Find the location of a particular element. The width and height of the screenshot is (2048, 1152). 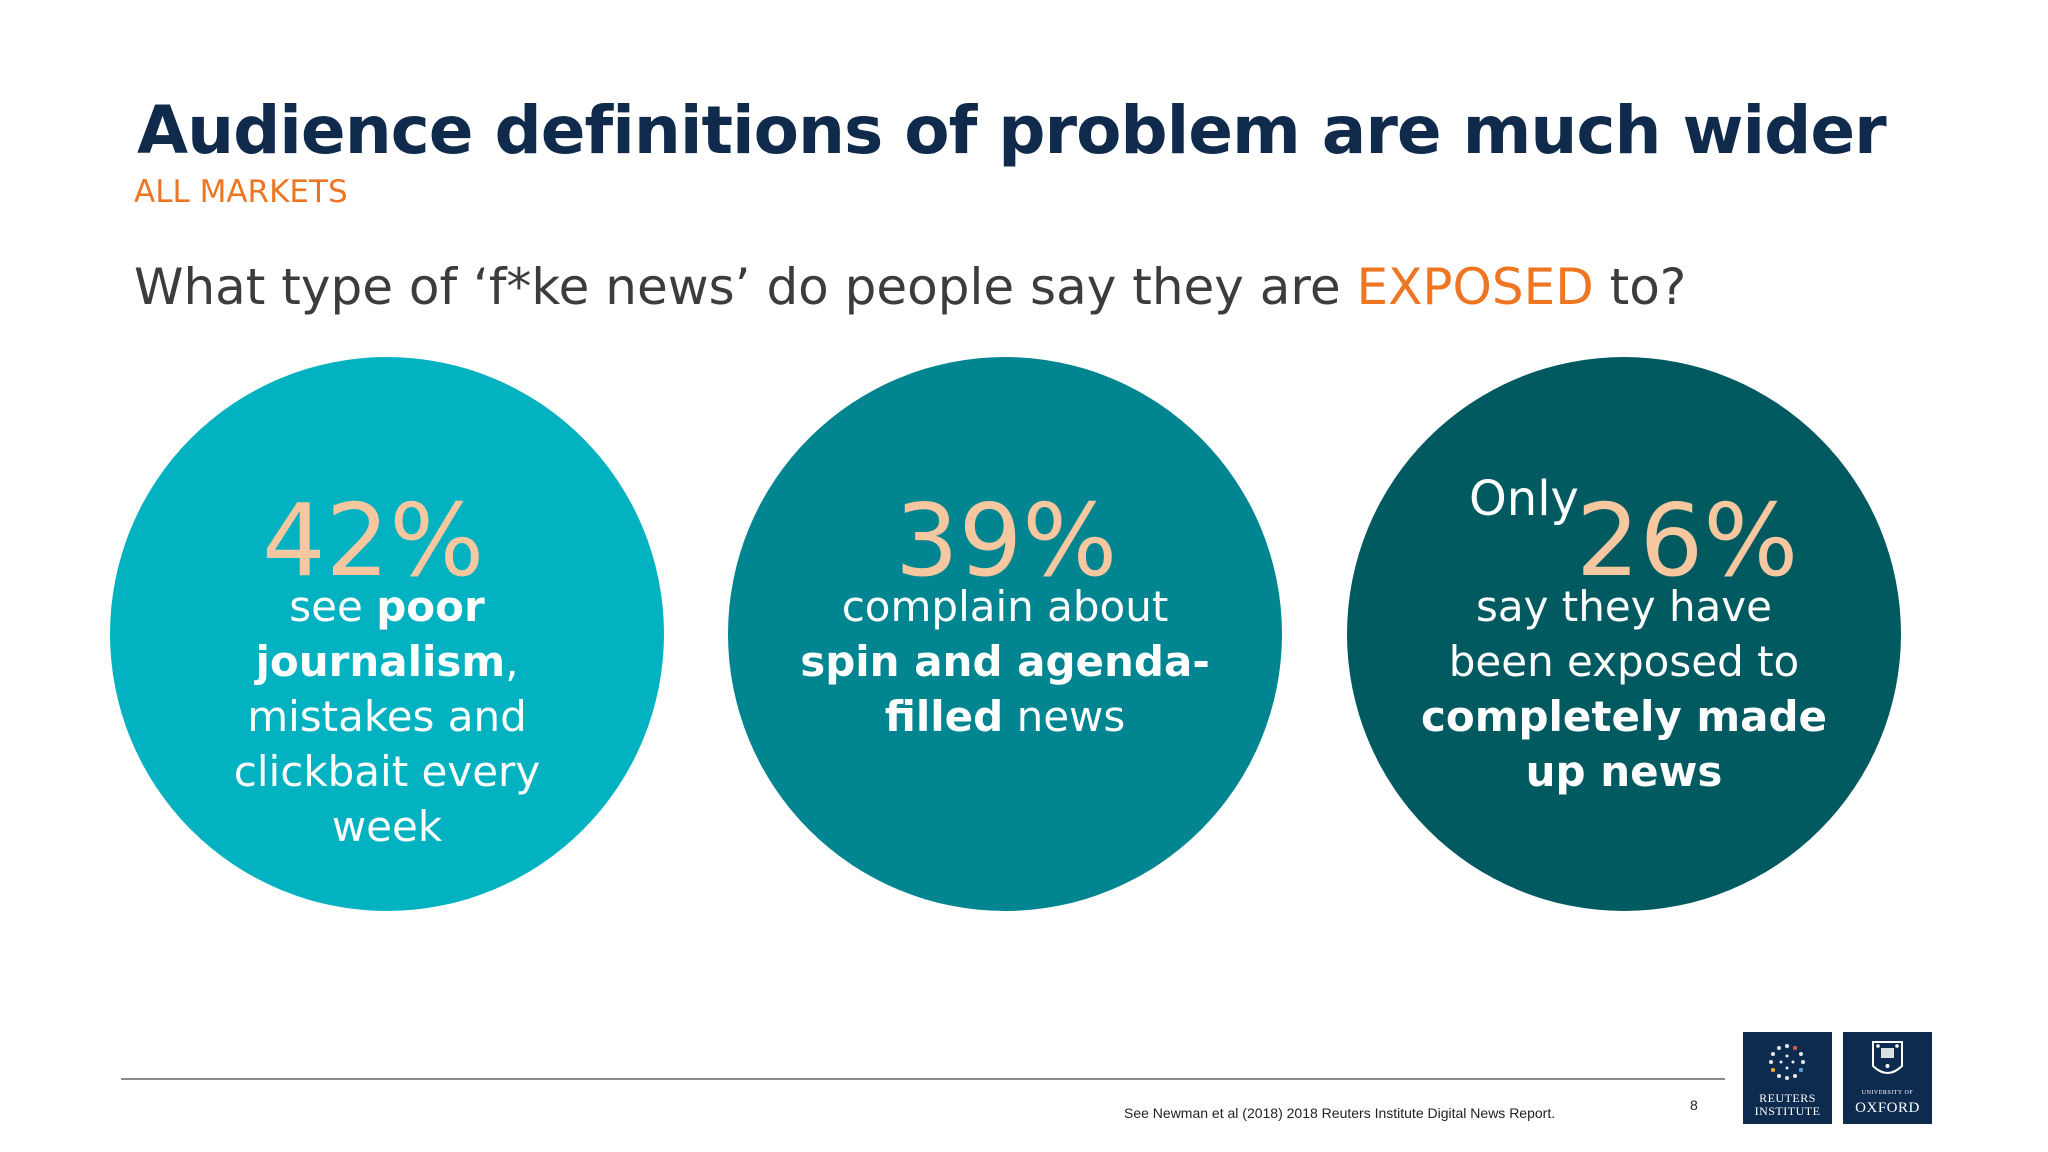

desc-bold: spin and agenda- is located at coordinates (1005, 661).